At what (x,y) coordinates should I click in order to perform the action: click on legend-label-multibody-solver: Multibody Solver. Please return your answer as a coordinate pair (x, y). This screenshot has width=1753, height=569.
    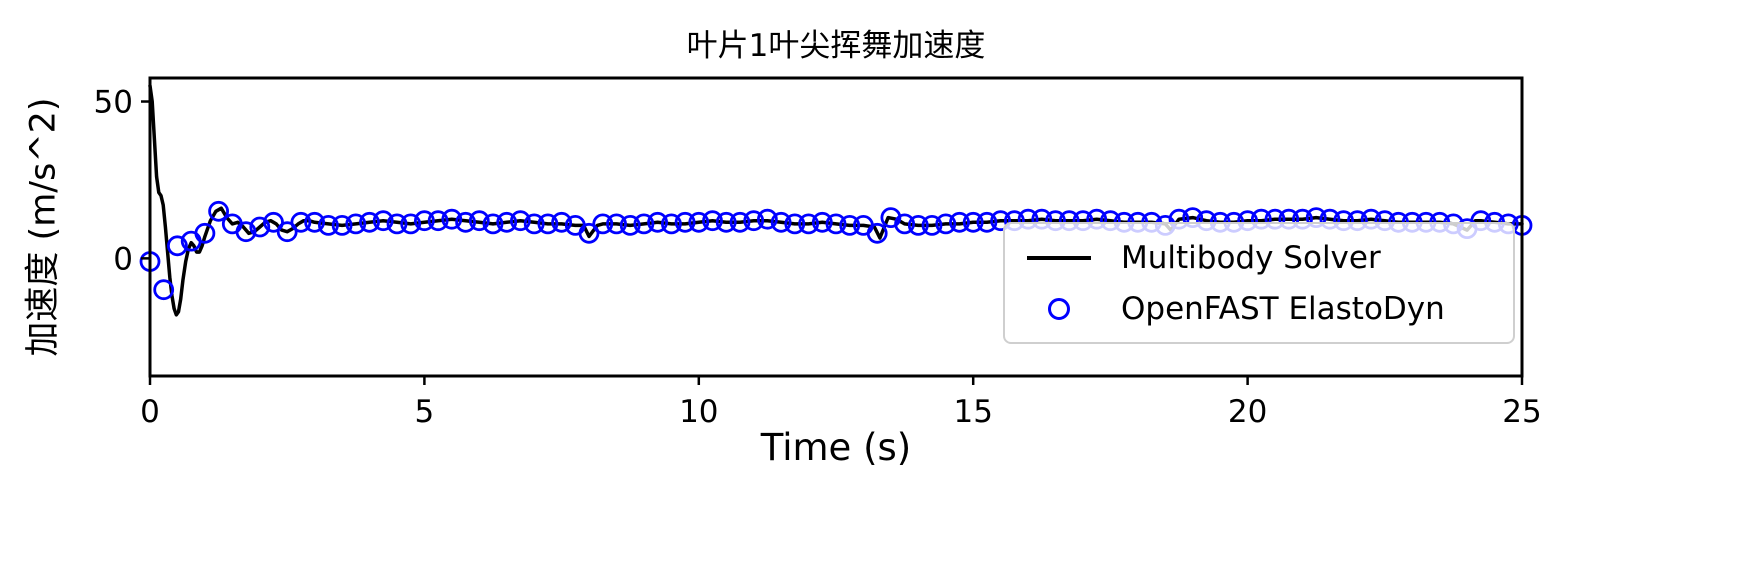
    Looking at the image, I should click on (1251, 257).